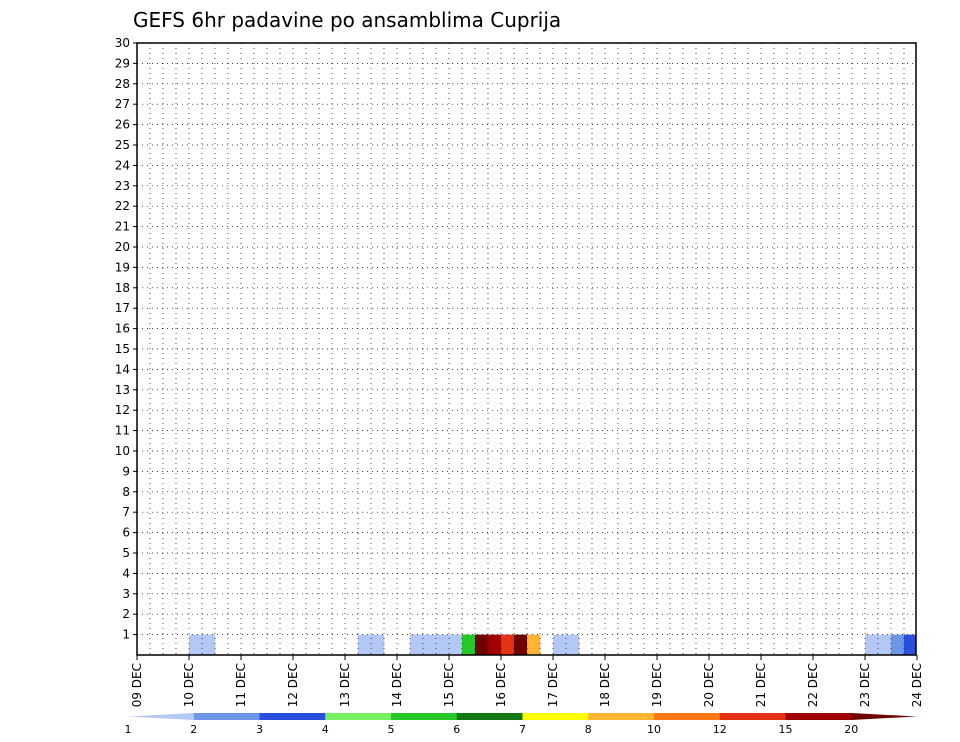 The image size is (960, 742). Describe the element at coordinates (325, 729) in the screenshot. I see `colorbar-label: 4` at that location.